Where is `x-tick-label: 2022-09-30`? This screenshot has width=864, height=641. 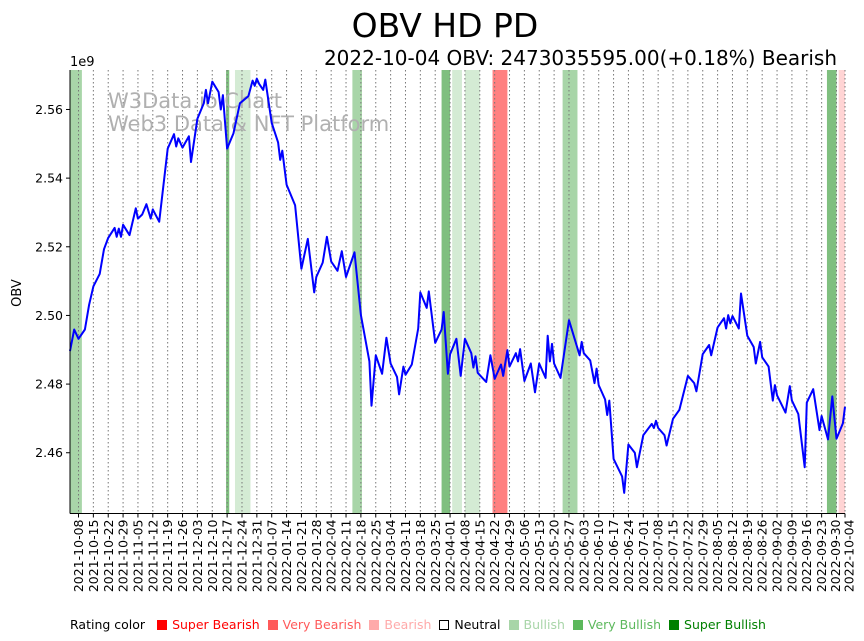
x-tick-label: 2022-09-30 is located at coordinates (835, 555).